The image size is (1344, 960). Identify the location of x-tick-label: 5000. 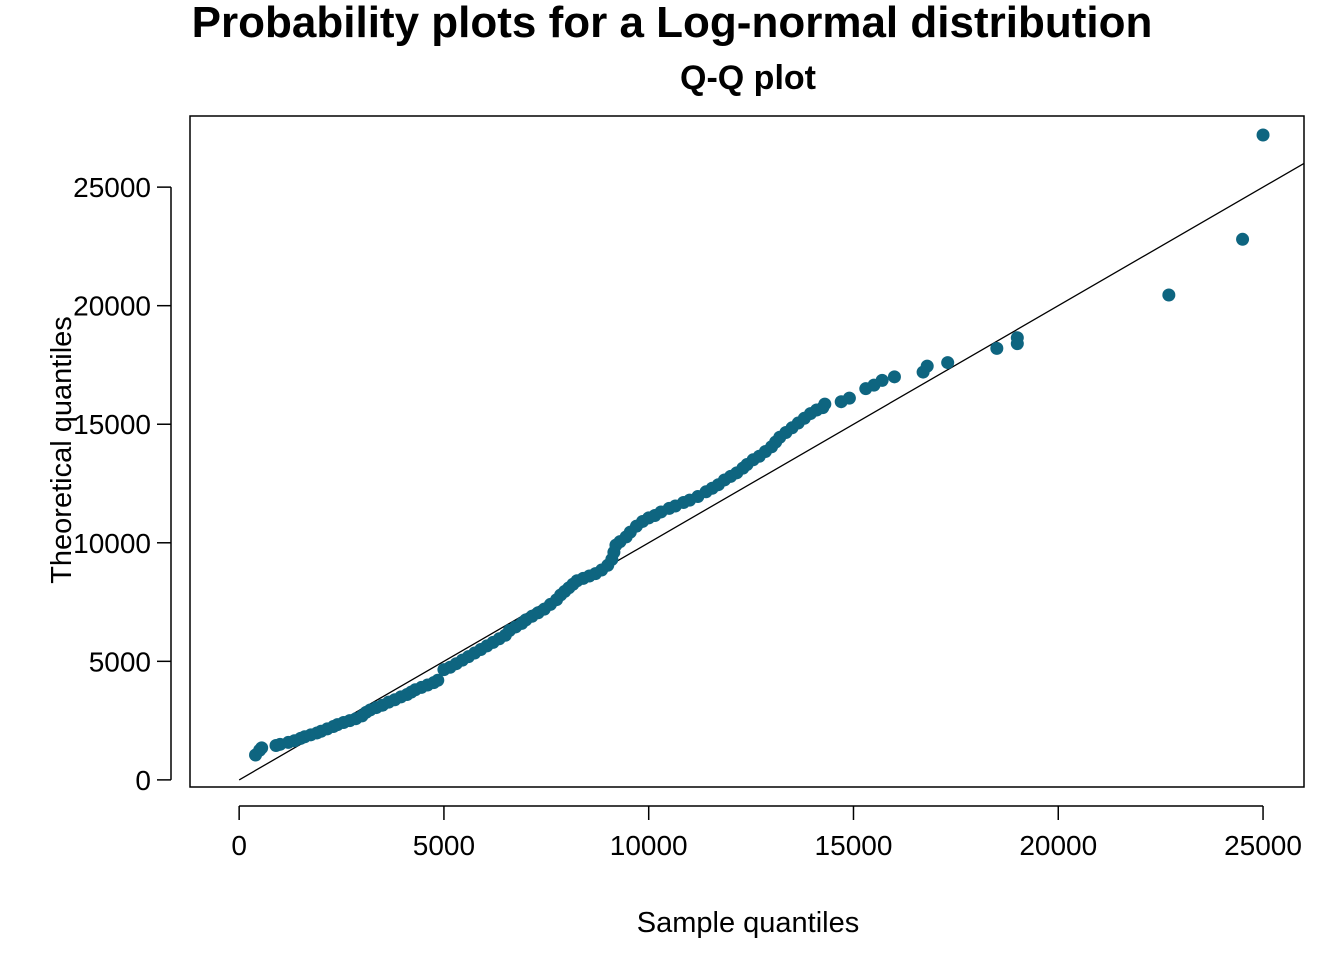
(444, 845).